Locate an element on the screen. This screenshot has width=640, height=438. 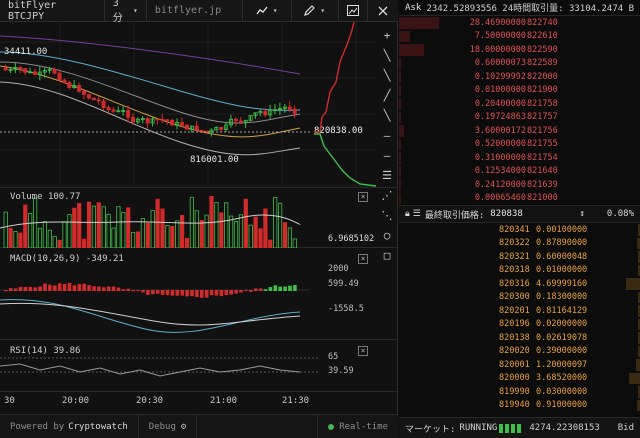
line-tool: ╲ is located at coordinates (387, 55).